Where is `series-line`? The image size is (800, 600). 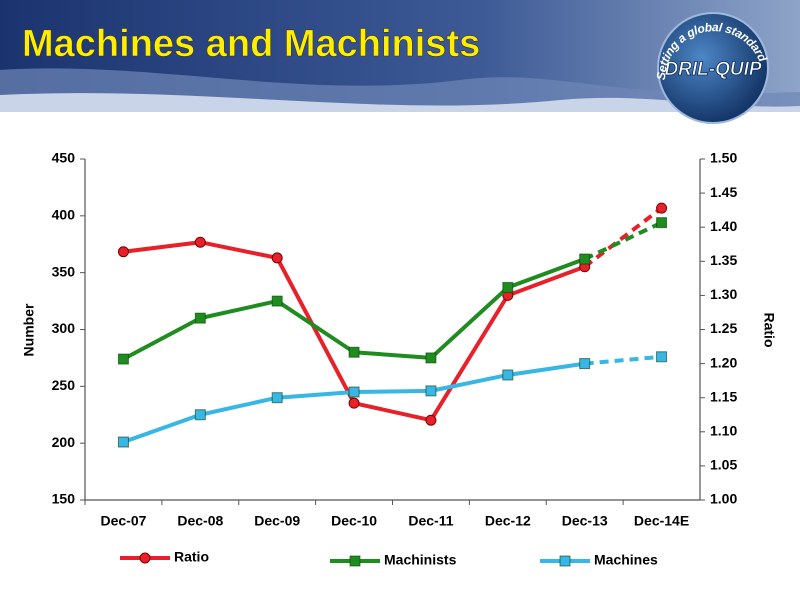
series-line is located at coordinates (354, 309).